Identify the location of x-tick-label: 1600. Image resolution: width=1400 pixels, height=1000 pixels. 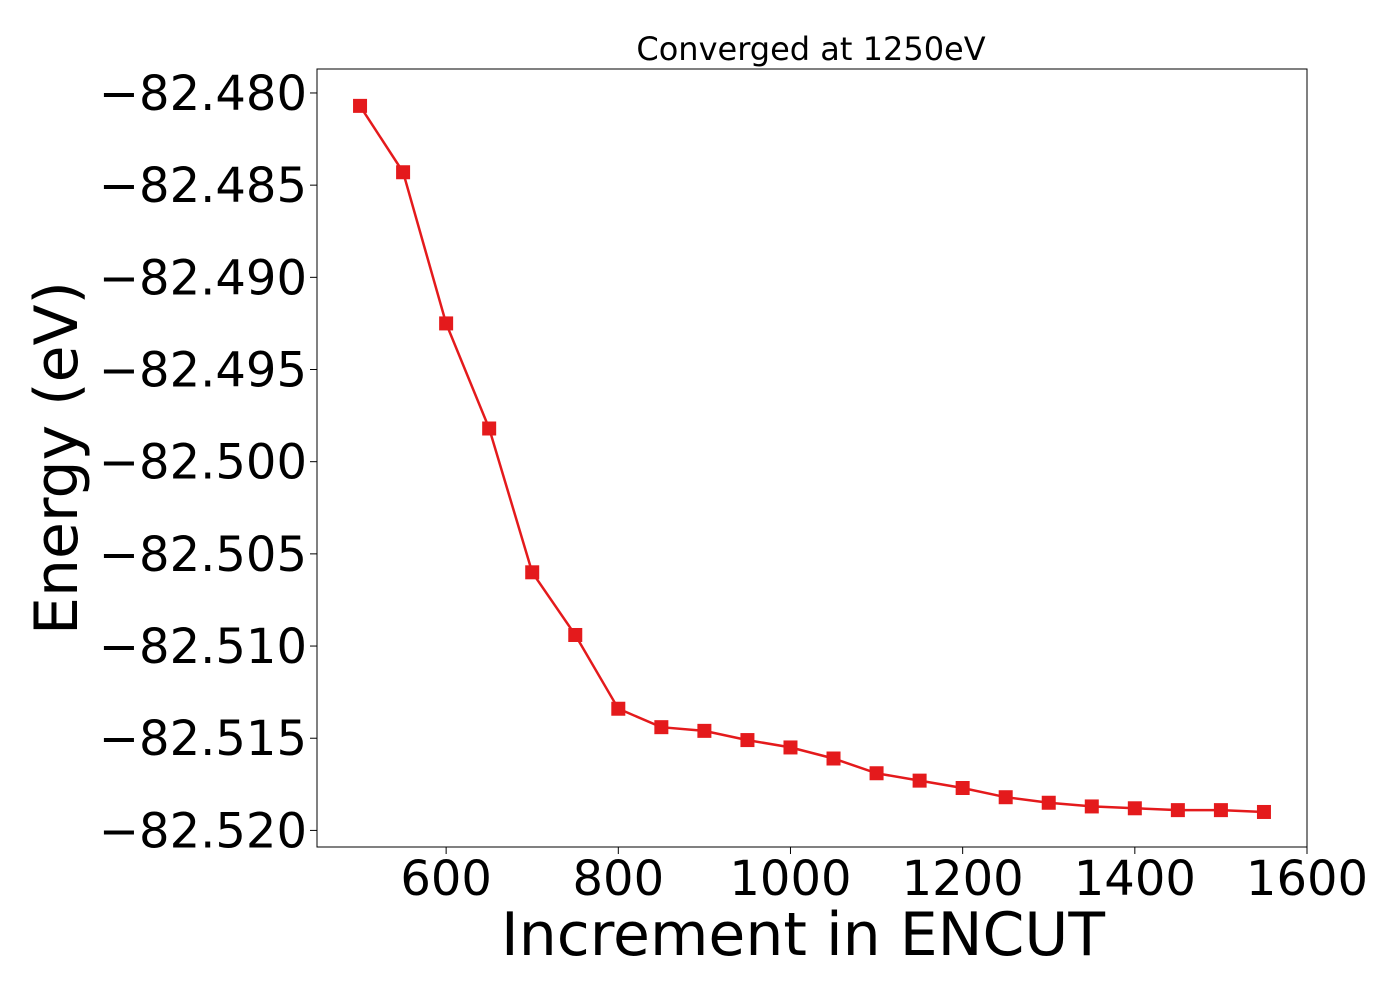
(1307, 879).